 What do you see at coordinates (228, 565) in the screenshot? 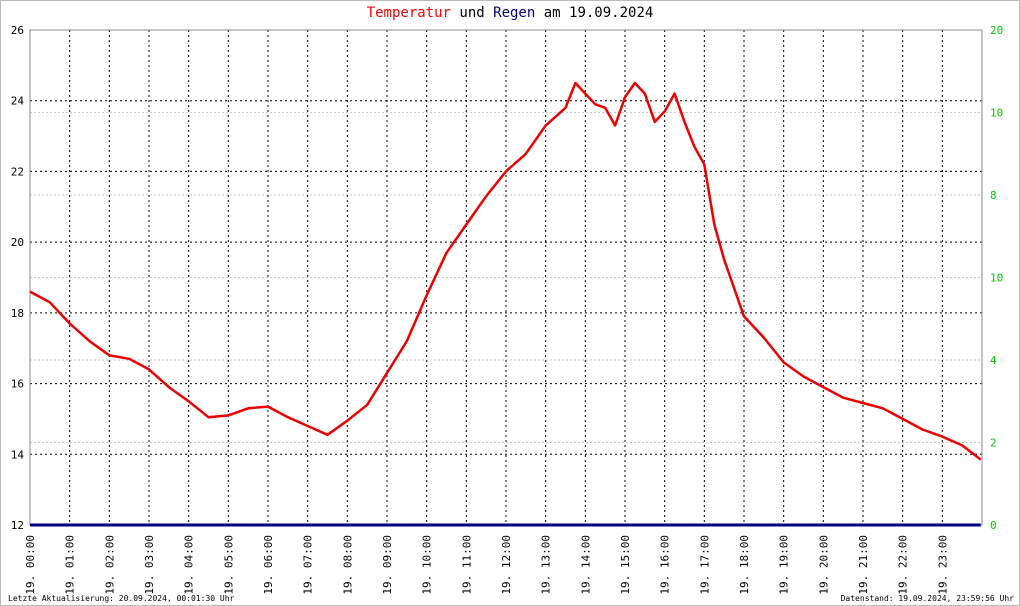
I see `x-tick-label: 19. 05:00` at bounding box center [228, 565].